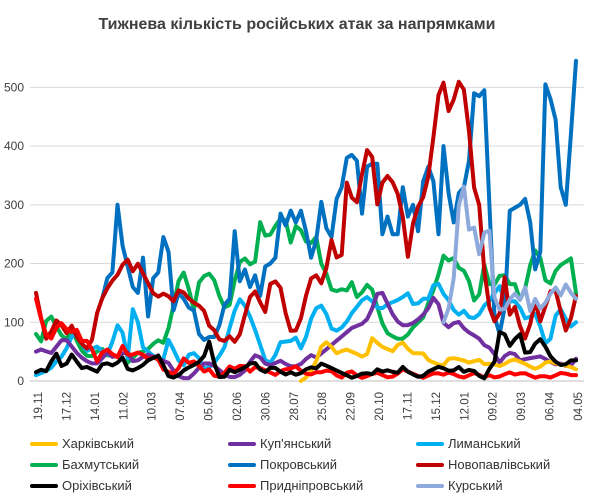  Describe the element at coordinates (298, 464) in the screenshot. I see `legend-label: Покровський` at that location.